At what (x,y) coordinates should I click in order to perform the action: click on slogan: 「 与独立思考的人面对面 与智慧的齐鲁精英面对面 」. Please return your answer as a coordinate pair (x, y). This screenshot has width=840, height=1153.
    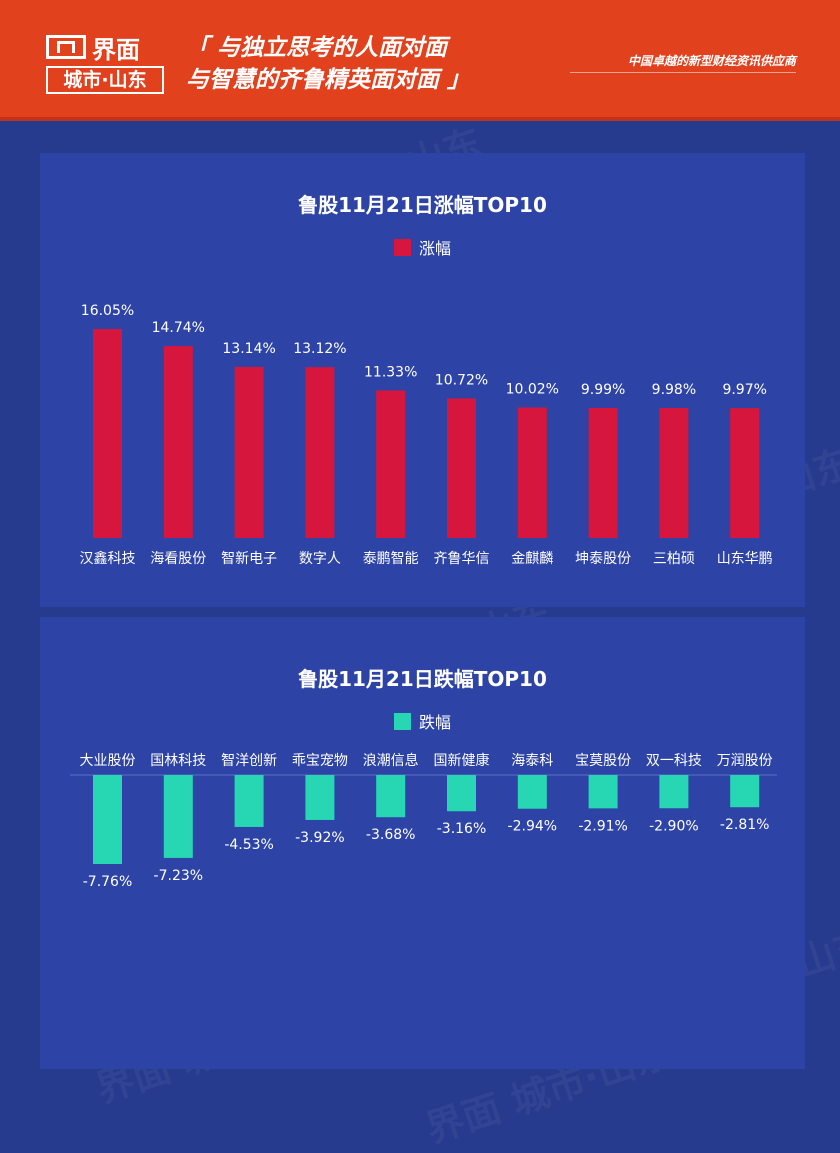
    Looking at the image, I should click on (328, 64).